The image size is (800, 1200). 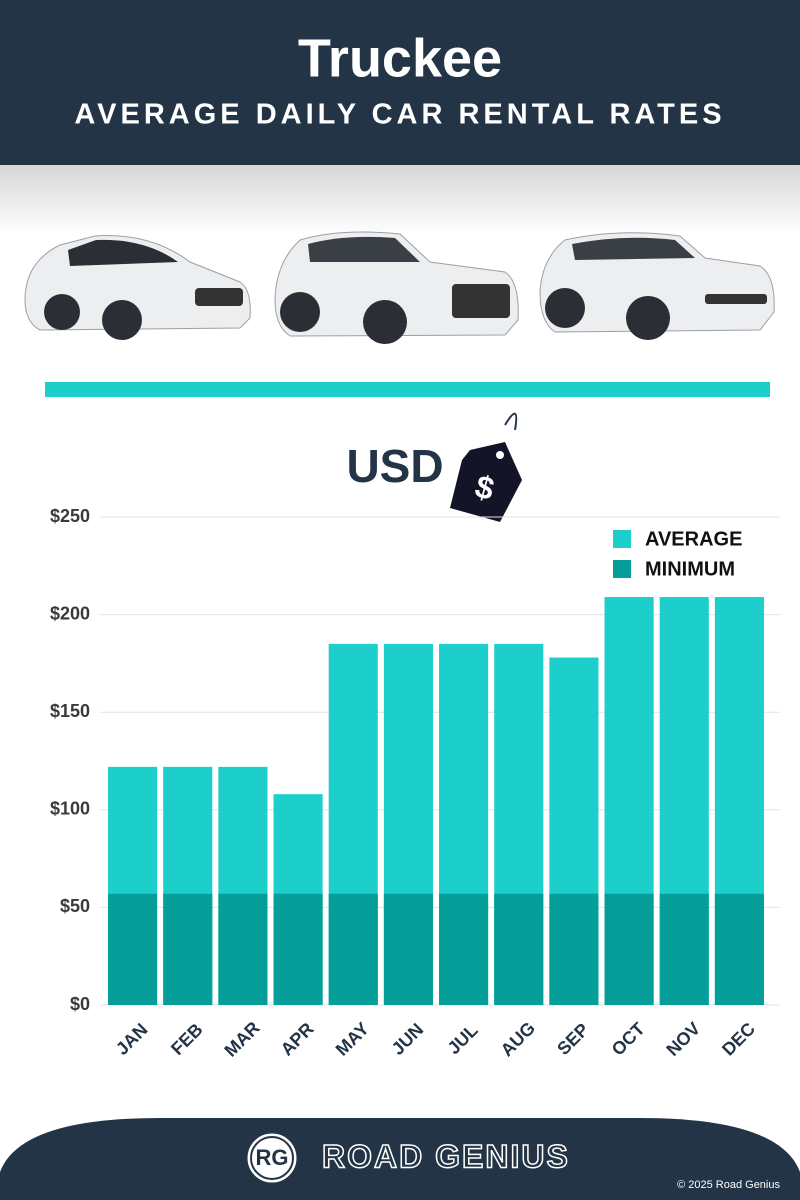 I want to click on logo-ring, so click(x=272, y=1158).